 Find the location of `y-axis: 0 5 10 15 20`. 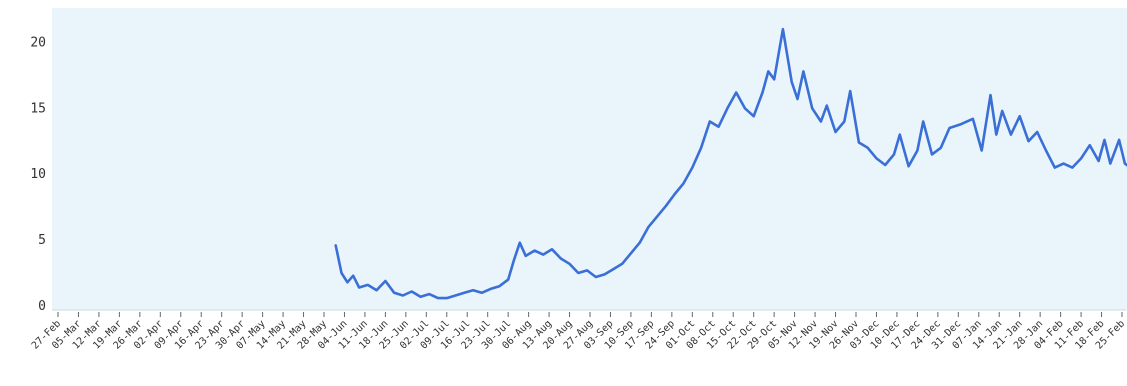

y-axis: 0 5 10 15 20 is located at coordinates (38, 174).